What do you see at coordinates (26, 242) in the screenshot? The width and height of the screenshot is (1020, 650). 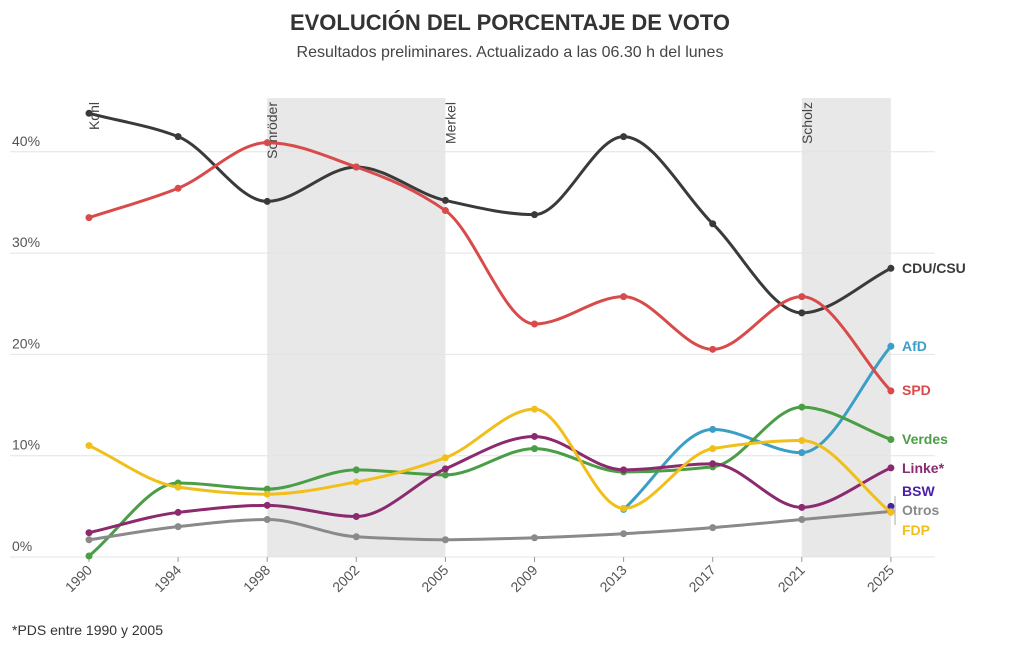 I see `y-tick-label: 30%` at bounding box center [26, 242].